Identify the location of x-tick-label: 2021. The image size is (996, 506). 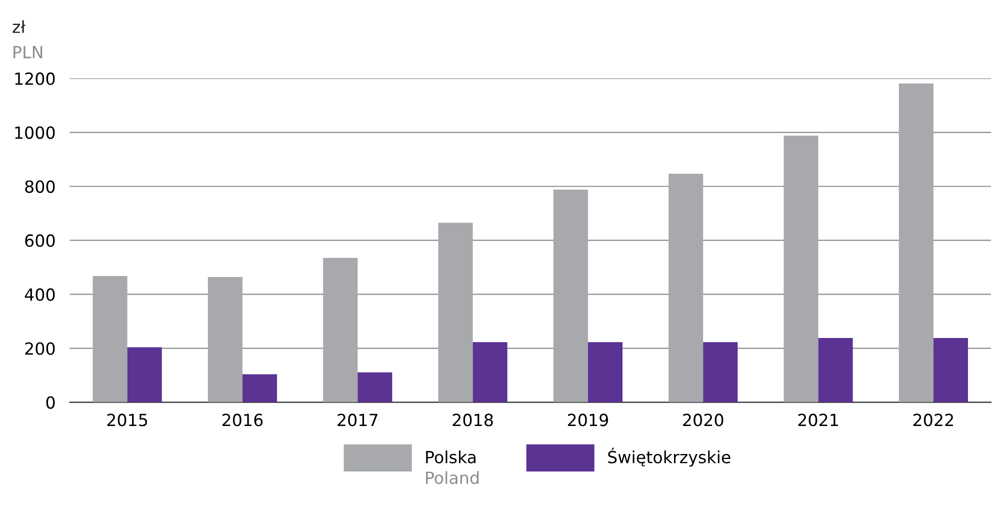
(818, 420).